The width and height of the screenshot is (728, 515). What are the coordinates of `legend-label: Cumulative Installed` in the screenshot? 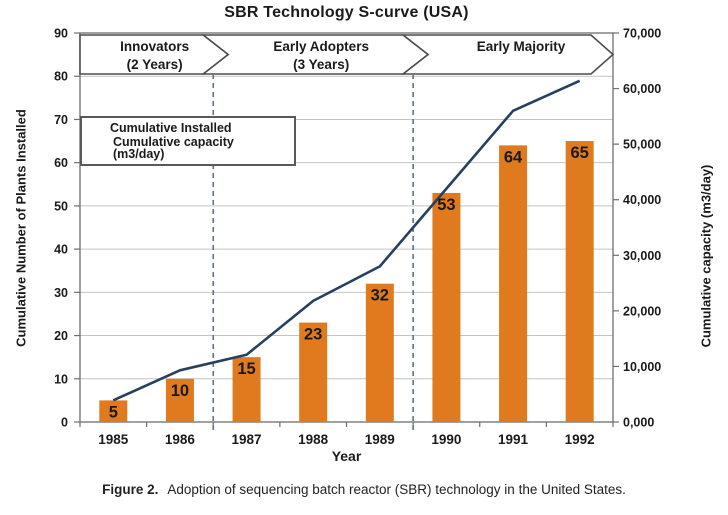 It's located at (171, 127).